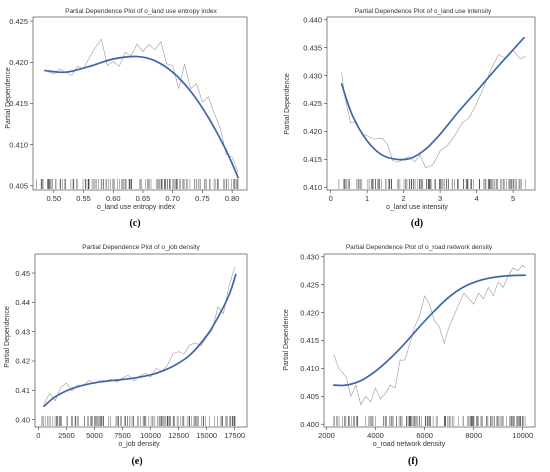  What do you see at coordinates (404, 198) in the screenshot?
I see `xtick-label: 2` at bounding box center [404, 198].